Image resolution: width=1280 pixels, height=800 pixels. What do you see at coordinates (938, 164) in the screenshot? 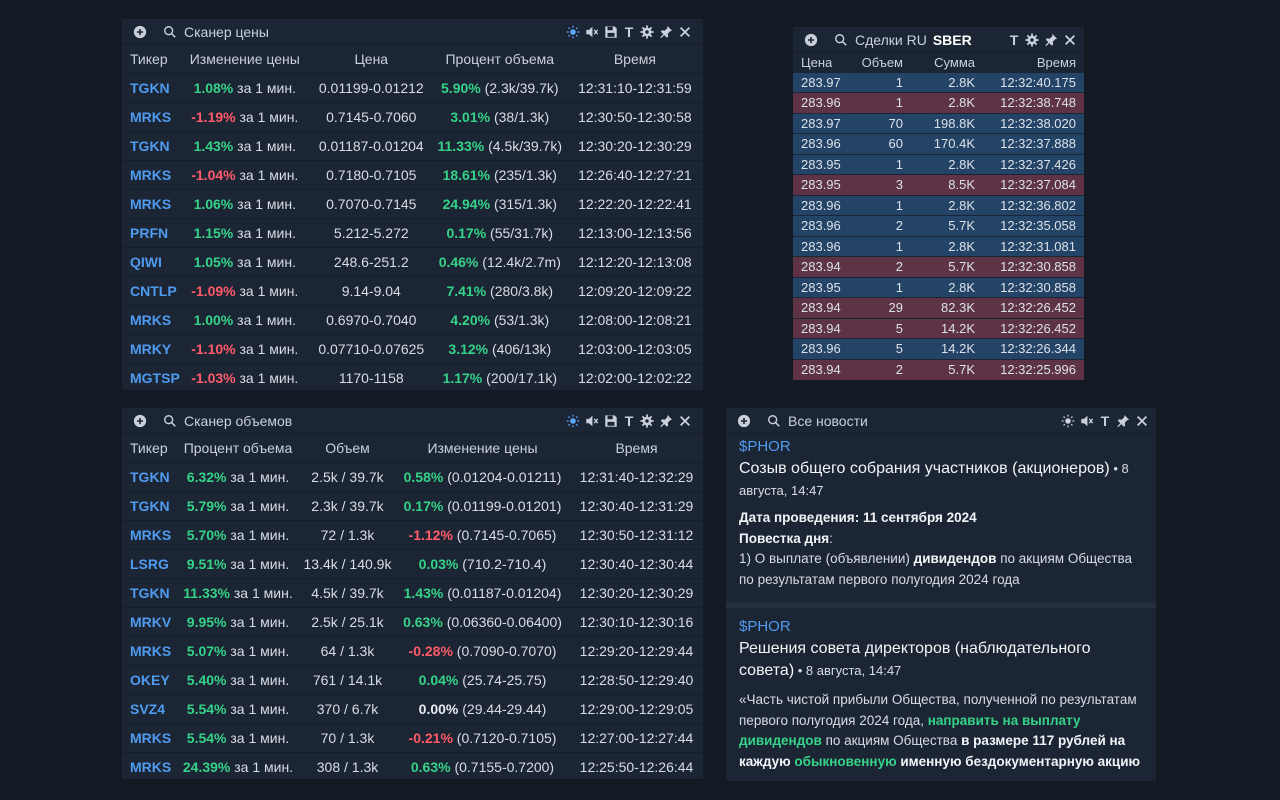
I see `trade-row: 283.95 1 2.8K 12:32:37.426` at bounding box center [938, 164].